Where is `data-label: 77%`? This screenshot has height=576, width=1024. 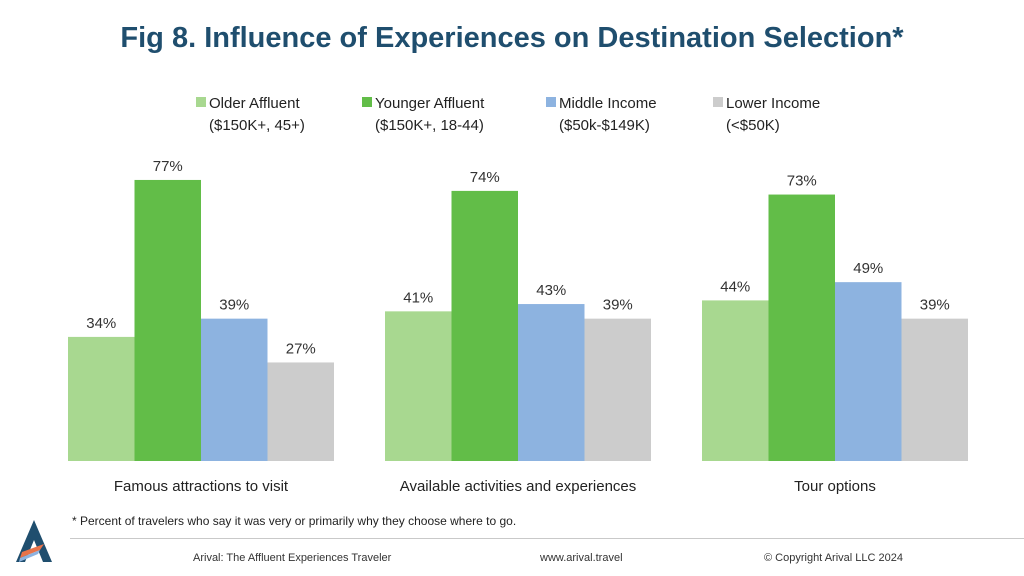
data-label: 77% is located at coordinates (168, 166).